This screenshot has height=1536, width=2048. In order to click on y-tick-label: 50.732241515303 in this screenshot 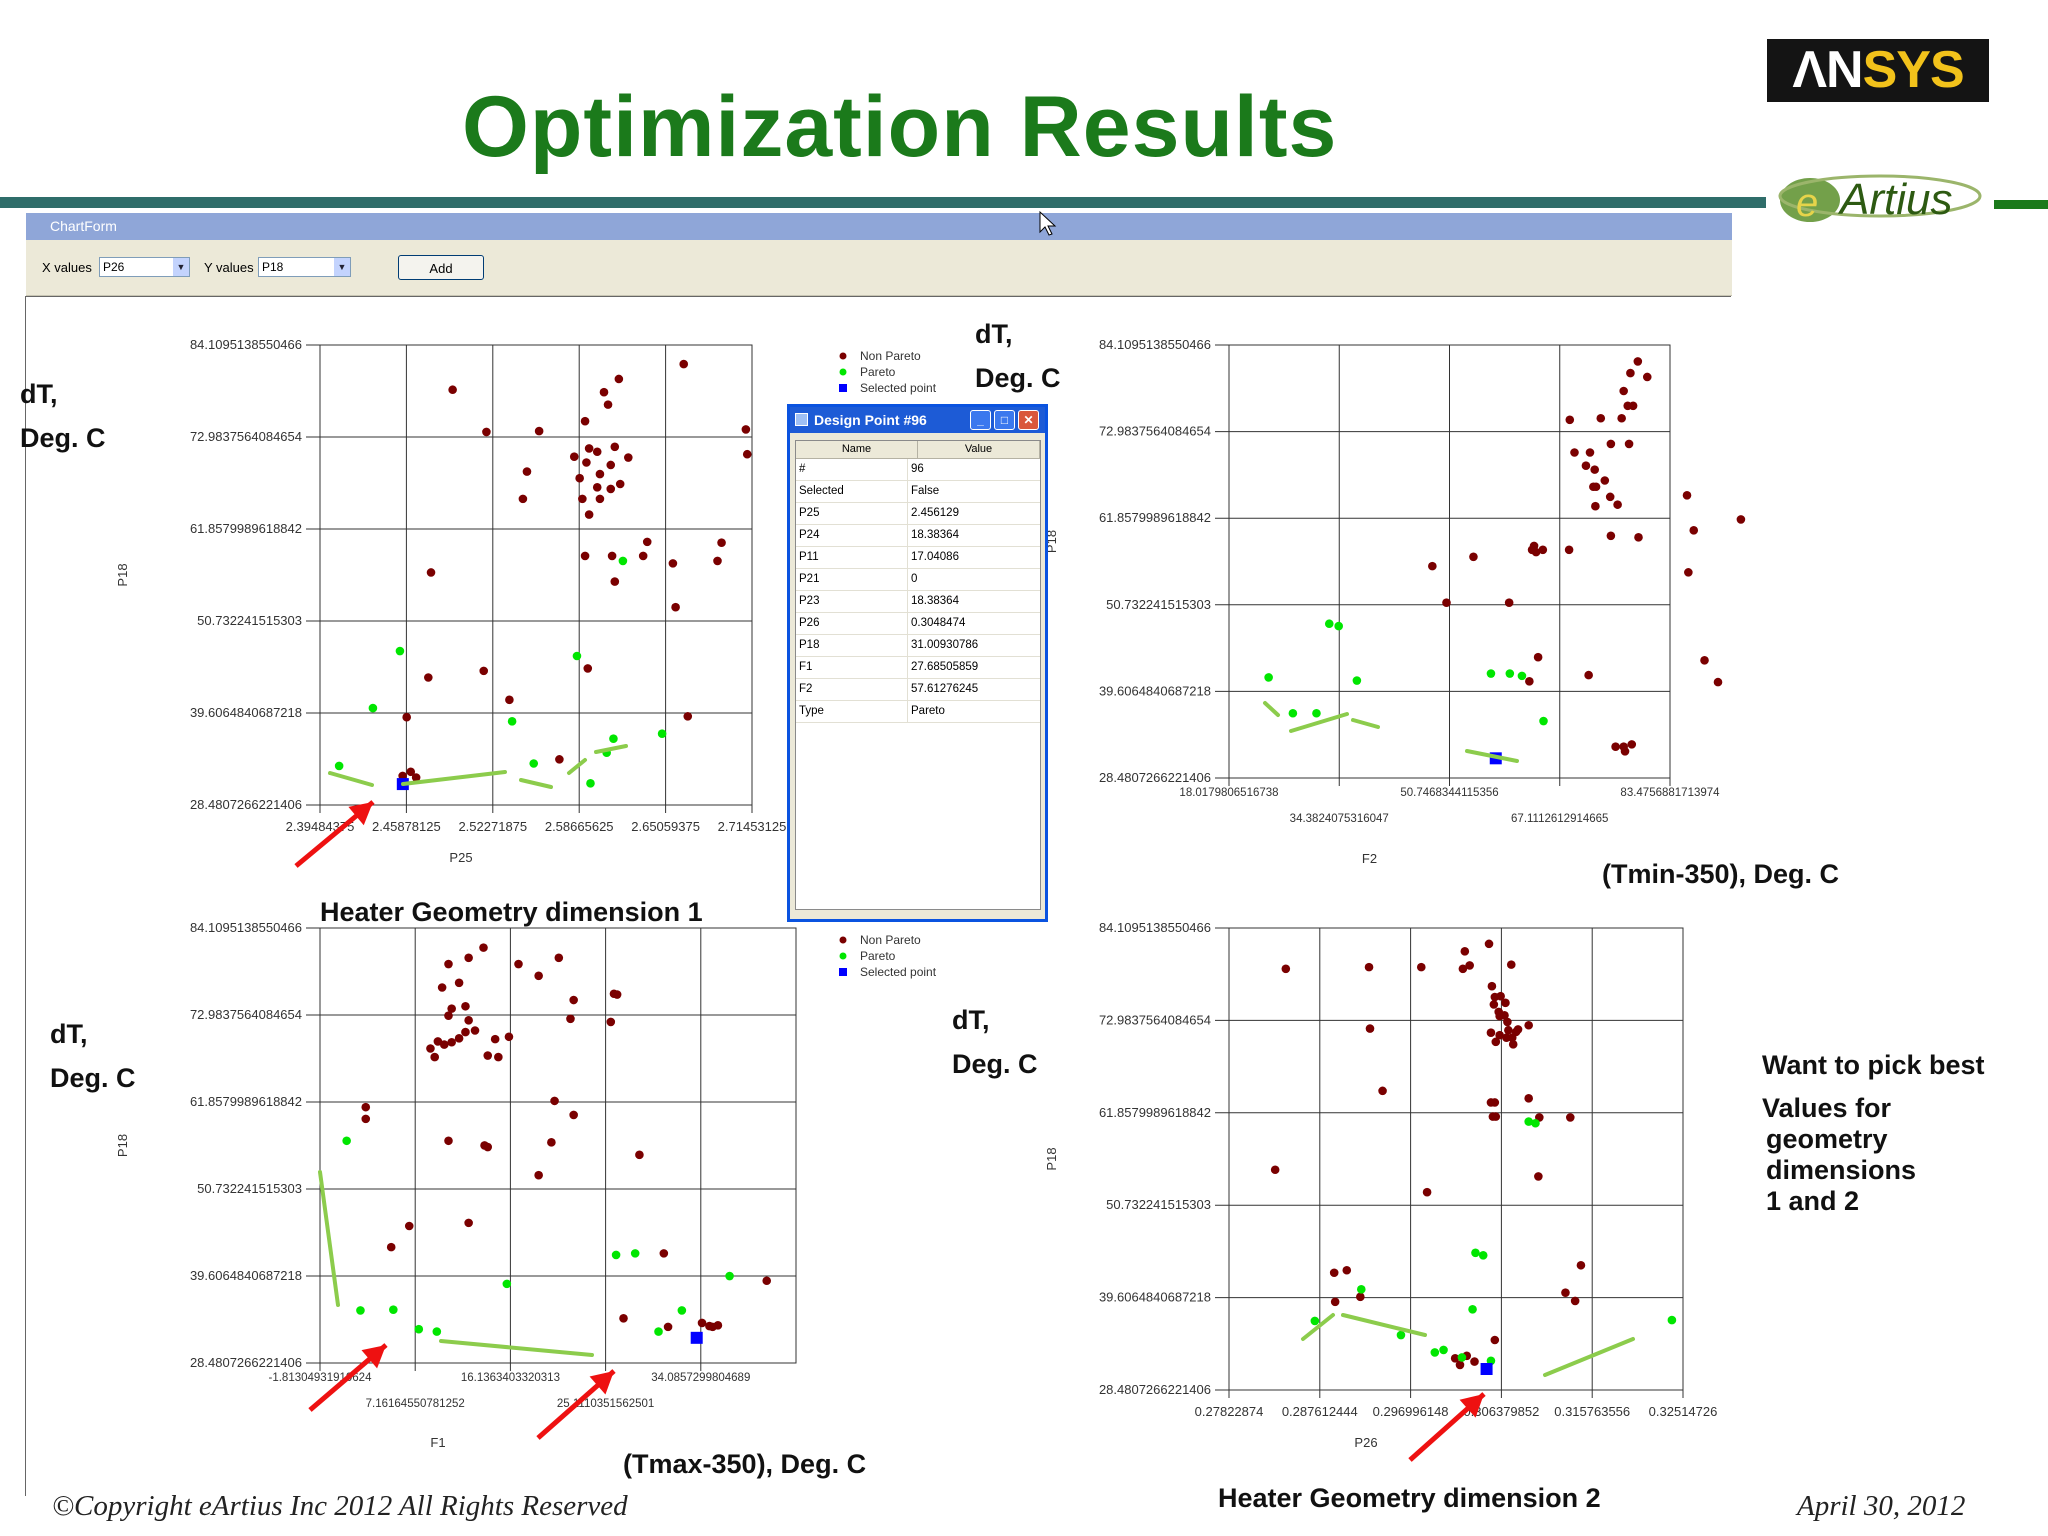, I will do `click(249, 1188)`.